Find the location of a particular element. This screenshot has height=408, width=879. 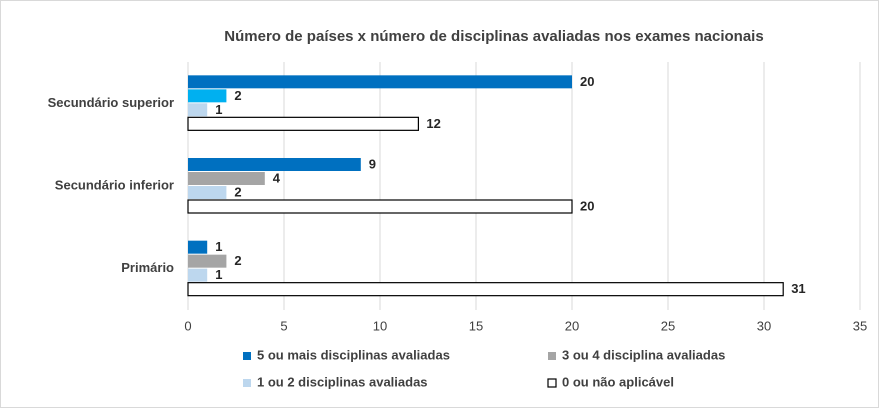

x-tick-label: 0 is located at coordinates (187, 325).